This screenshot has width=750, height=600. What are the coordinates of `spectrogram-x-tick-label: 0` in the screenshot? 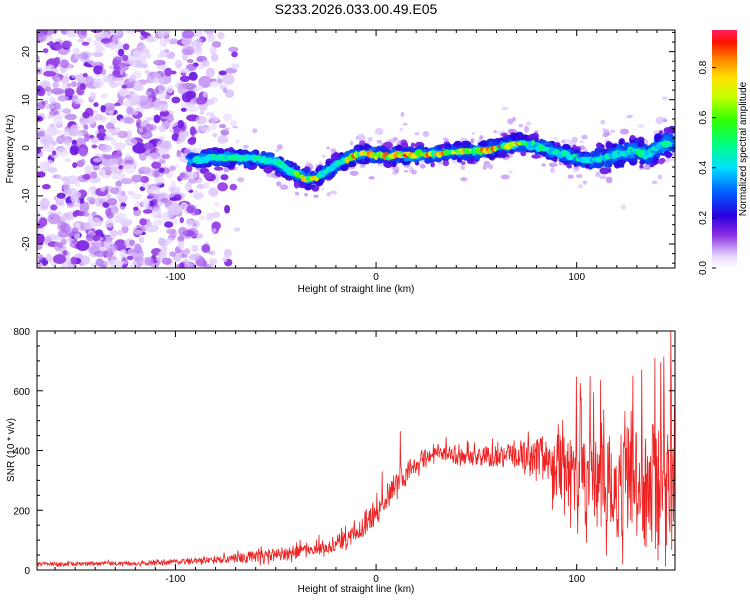 It's located at (376, 277).